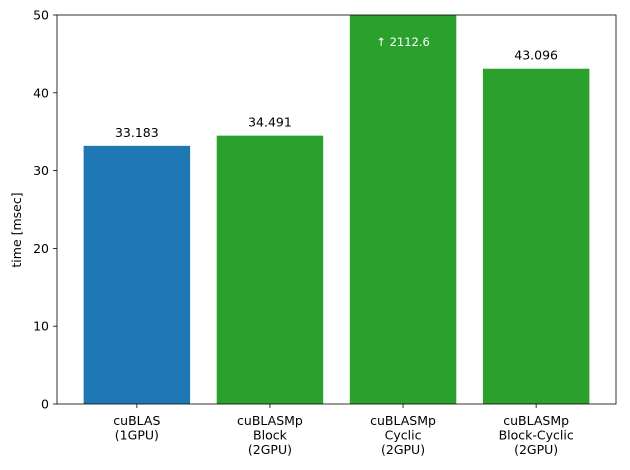  What do you see at coordinates (270, 435) in the screenshot?
I see `x-tick-label-2: cuBLASMp Block (2GPU)` at bounding box center [270, 435].